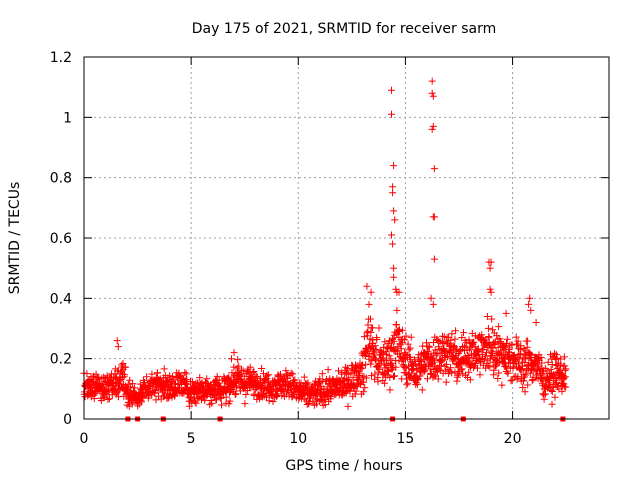  Describe the element at coordinates (61, 239) in the screenshot. I see `y-tick-label: 0.6` at that location.